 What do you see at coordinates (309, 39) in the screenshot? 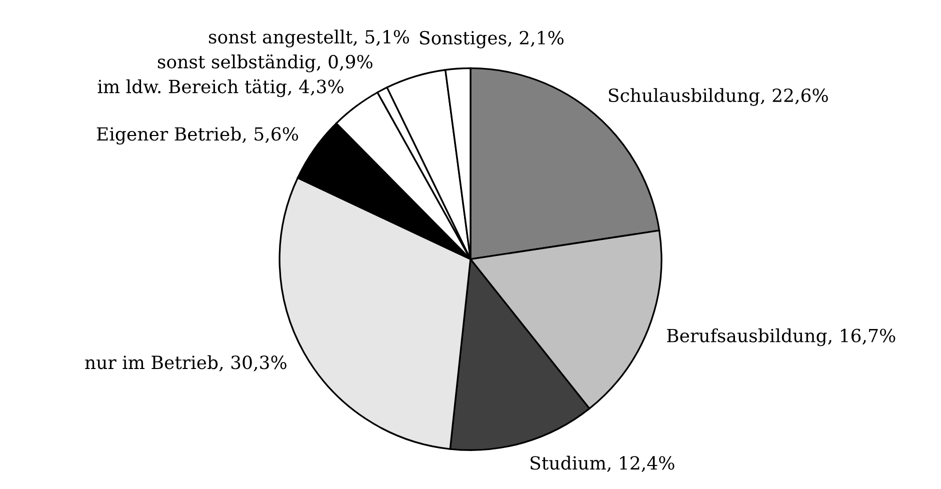
I see `slice-label: sonst angestellt, 5,1%` at bounding box center [309, 39].